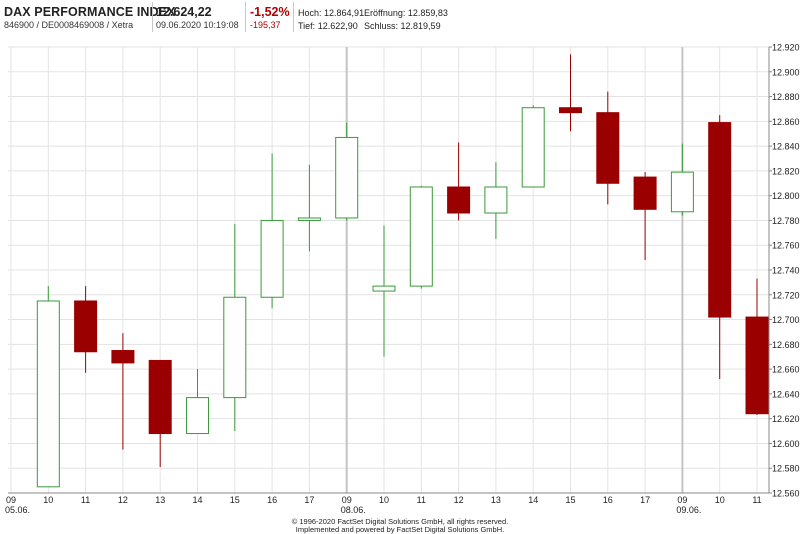 Image resolution: width=800 pixels, height=534 pixels. I want to click on high-field: Hoch: 12.864,91, so click(331, 13).